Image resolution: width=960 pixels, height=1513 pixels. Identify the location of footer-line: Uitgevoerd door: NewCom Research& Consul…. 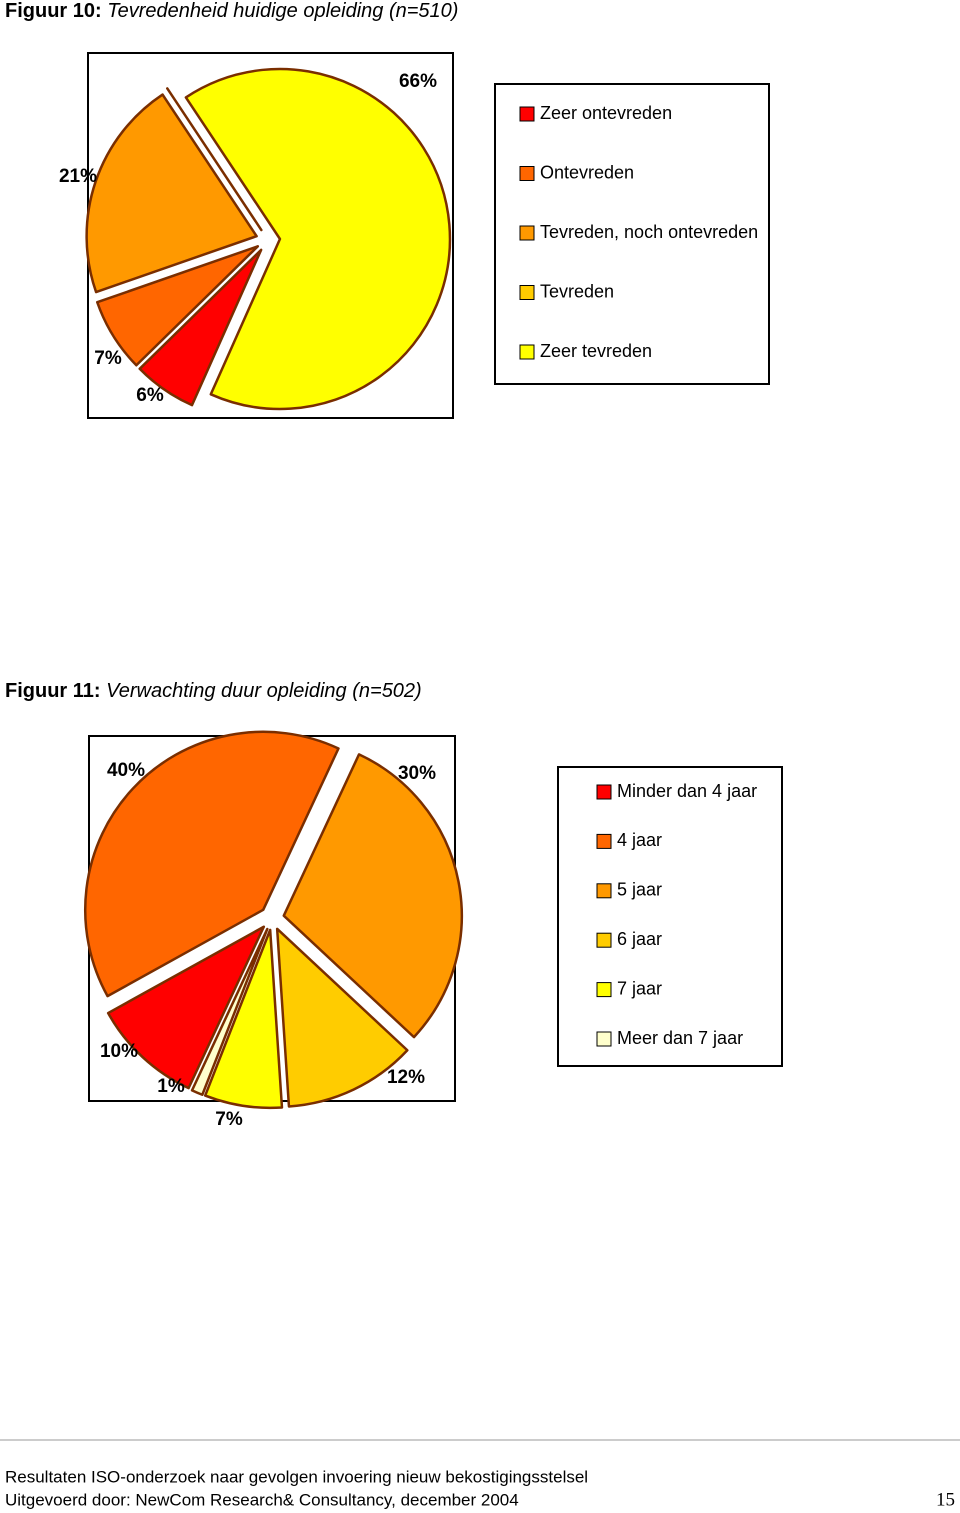
(262, 1499).